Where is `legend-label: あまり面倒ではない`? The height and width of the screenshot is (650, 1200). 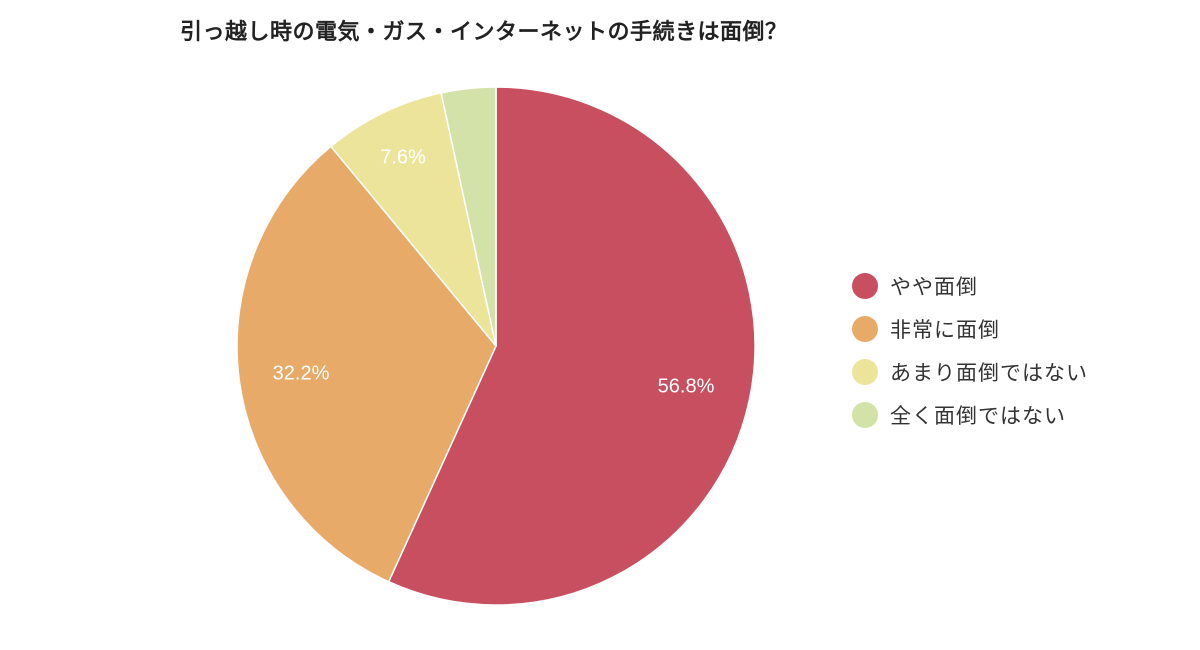 legend-label: あまり面倒ではない is located at coordinates (989, 372).